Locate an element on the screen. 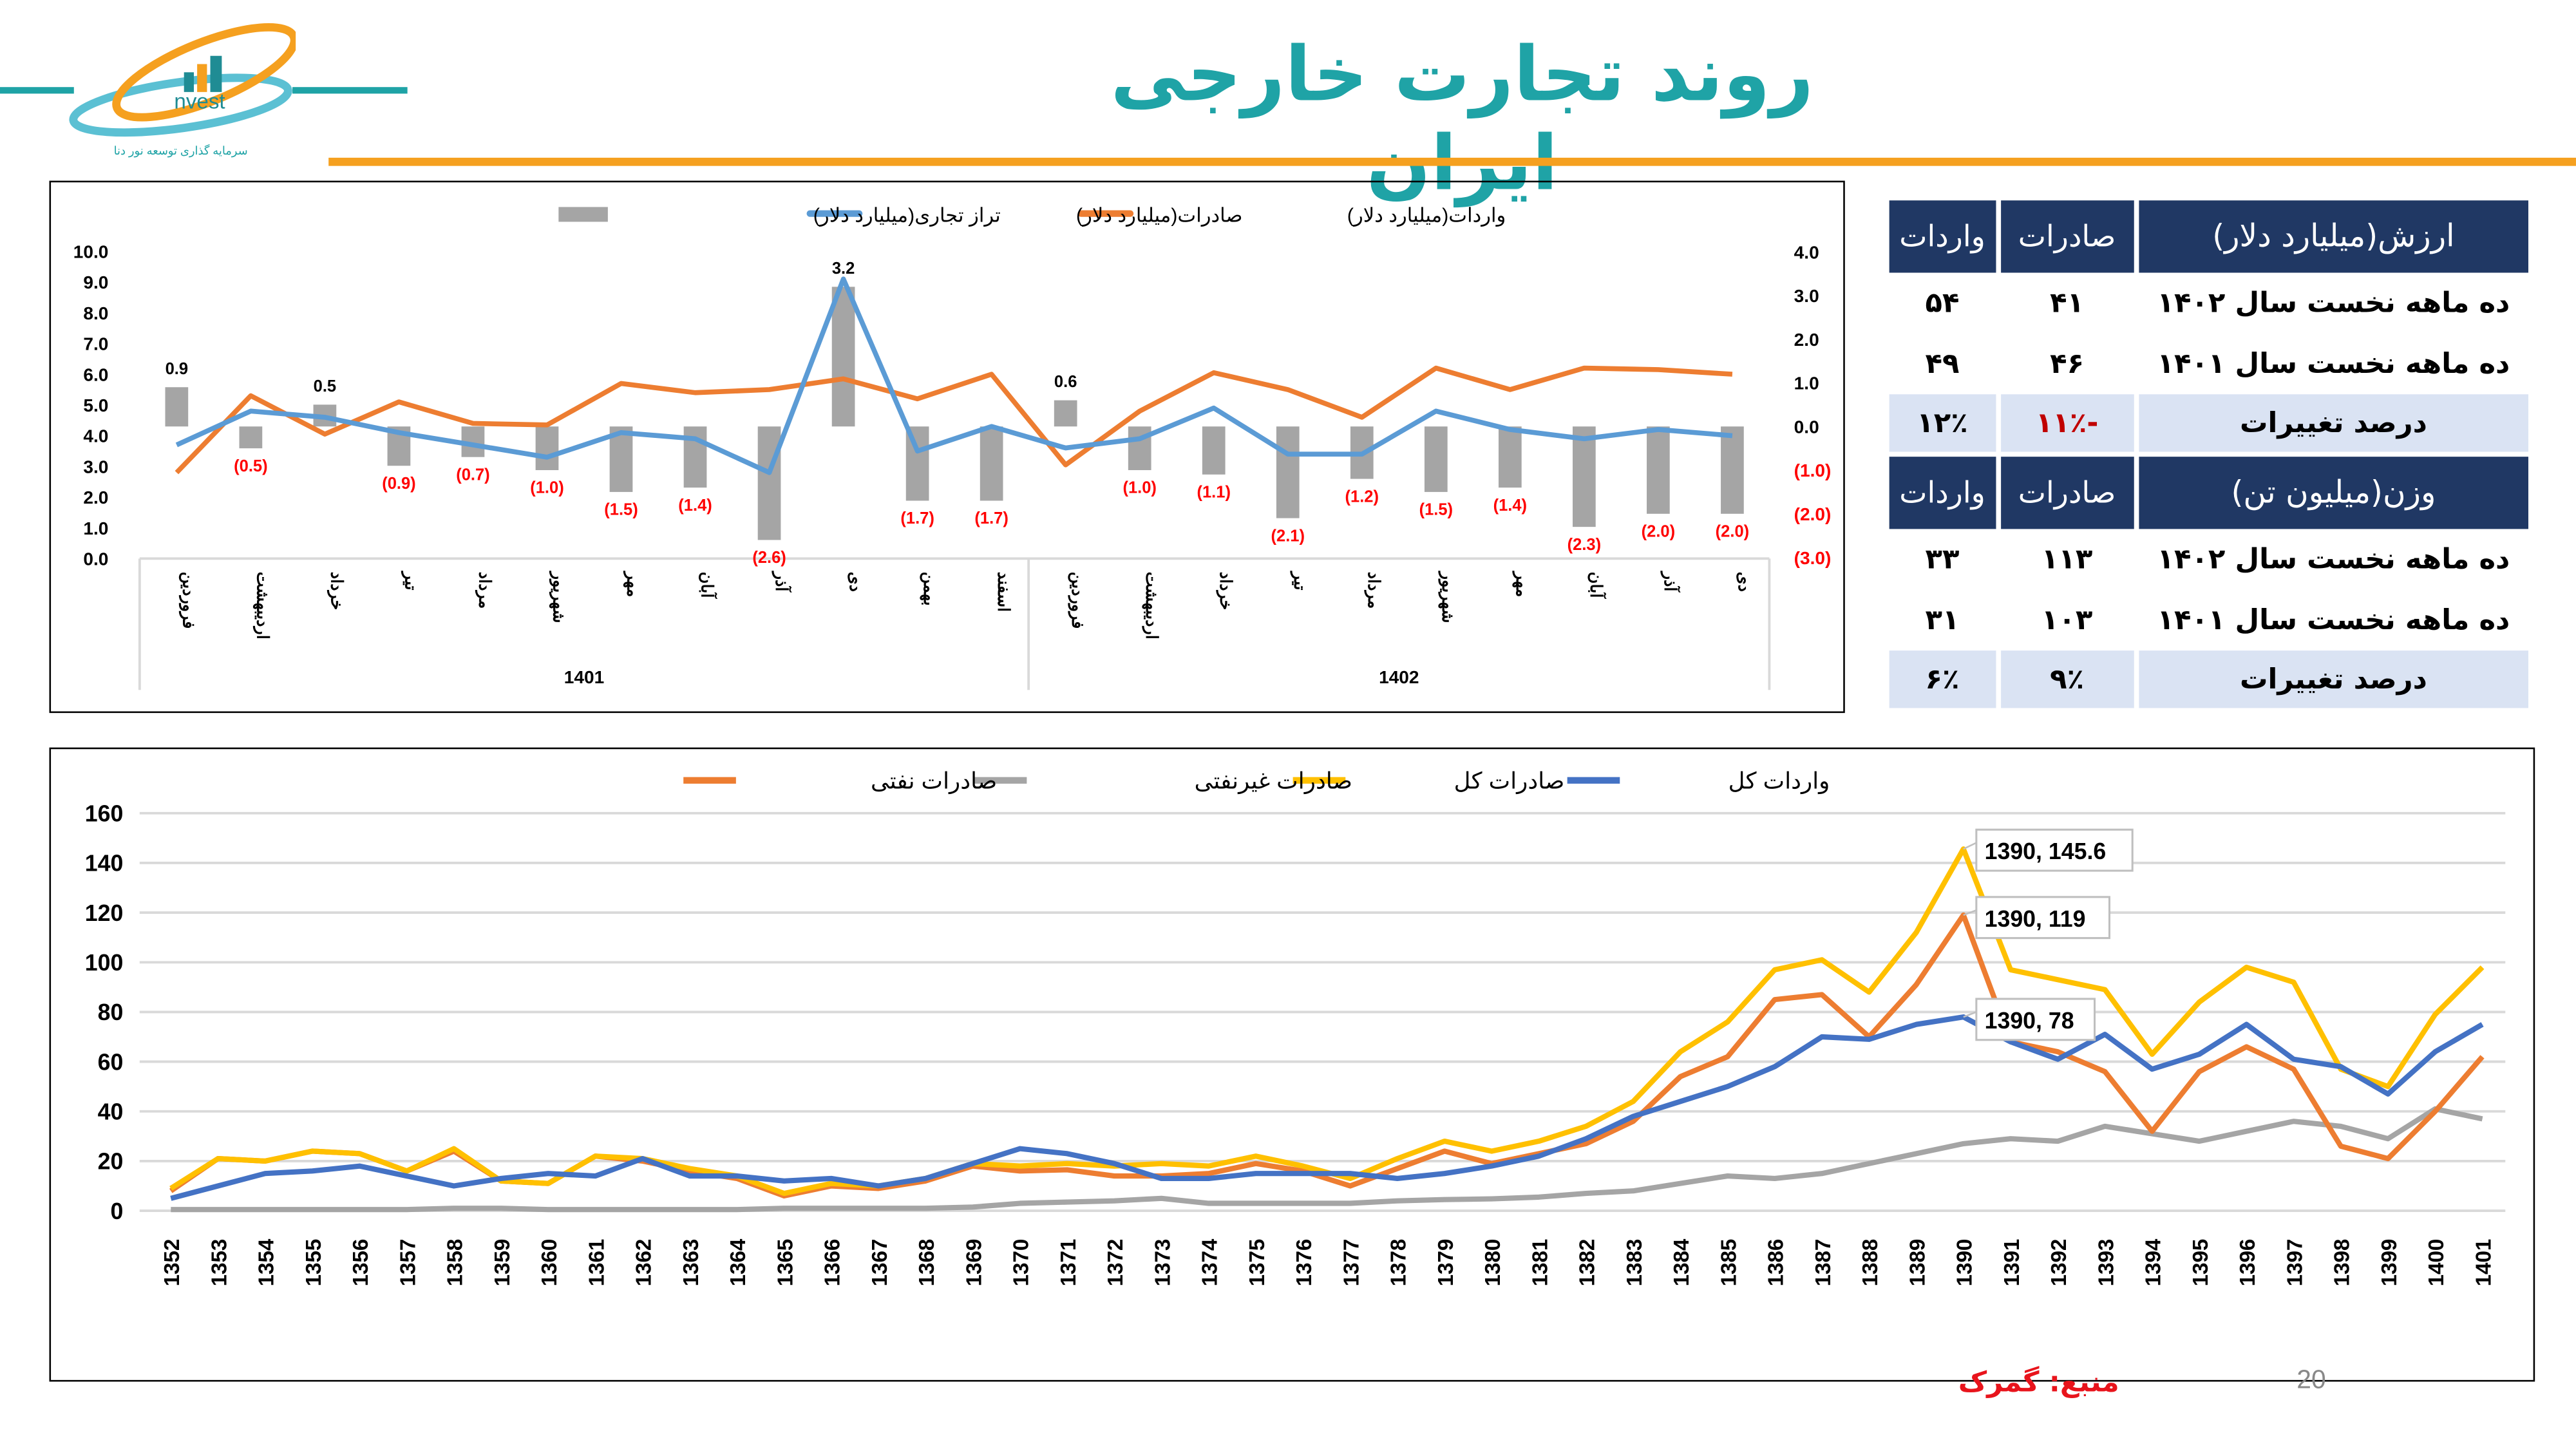  x-axis-tick: 1352 is located at coordinates (172, 1263).